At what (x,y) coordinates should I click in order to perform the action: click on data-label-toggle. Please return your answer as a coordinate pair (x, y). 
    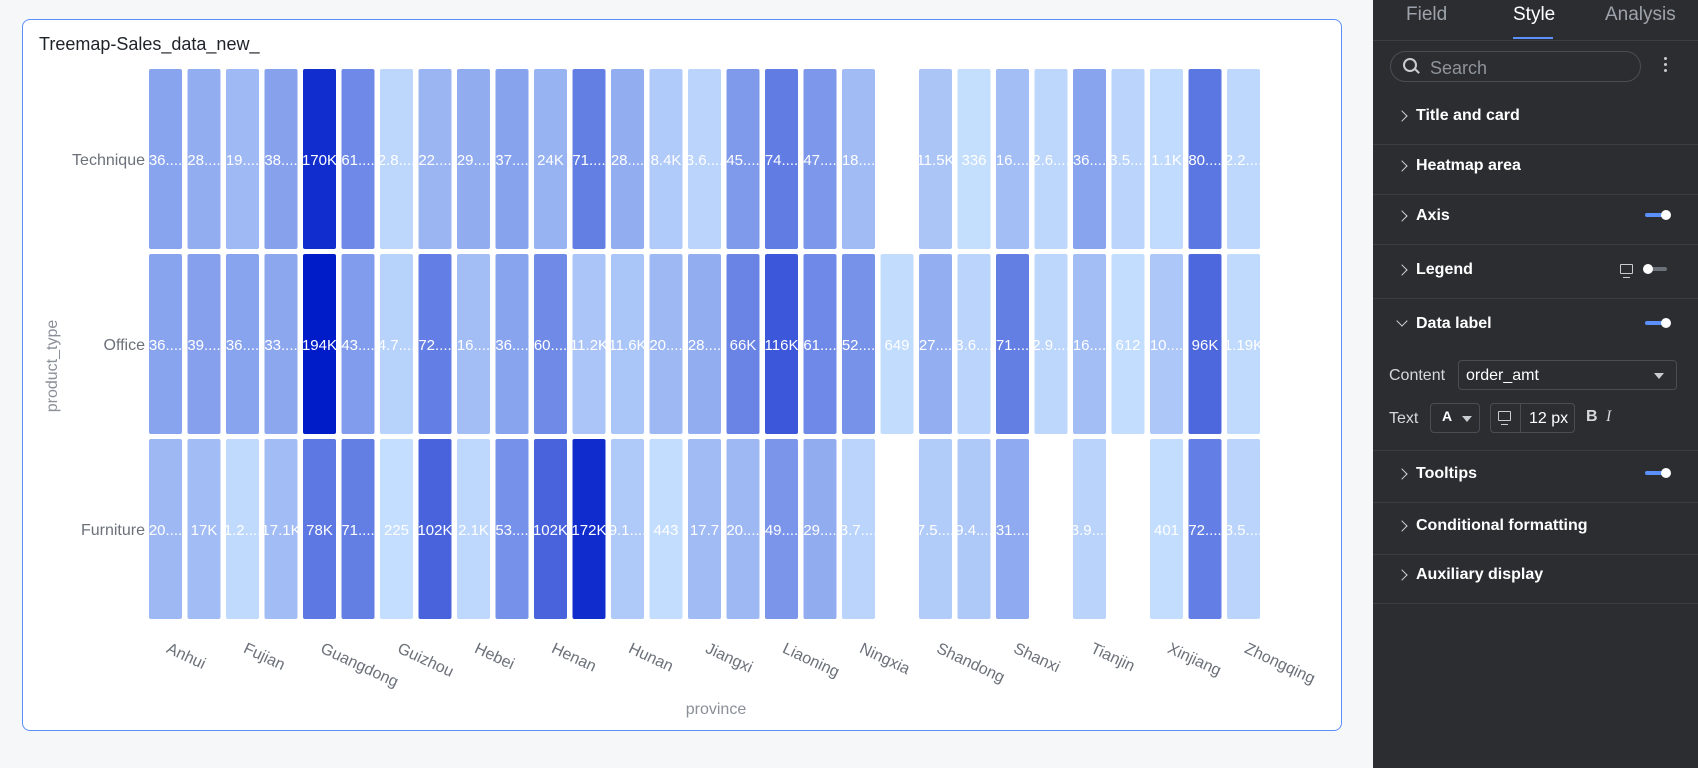
    Looking at the image, I should click on (1658, 323).